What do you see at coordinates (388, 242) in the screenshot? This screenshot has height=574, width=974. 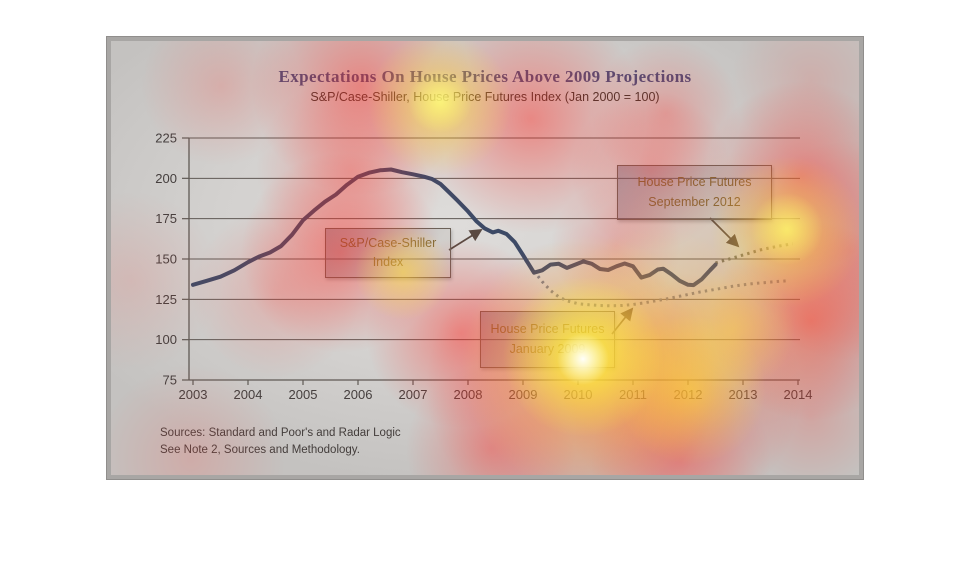 I see `callout-text-line: S&P/Case-Shiller` at bounding box center [388, 242].